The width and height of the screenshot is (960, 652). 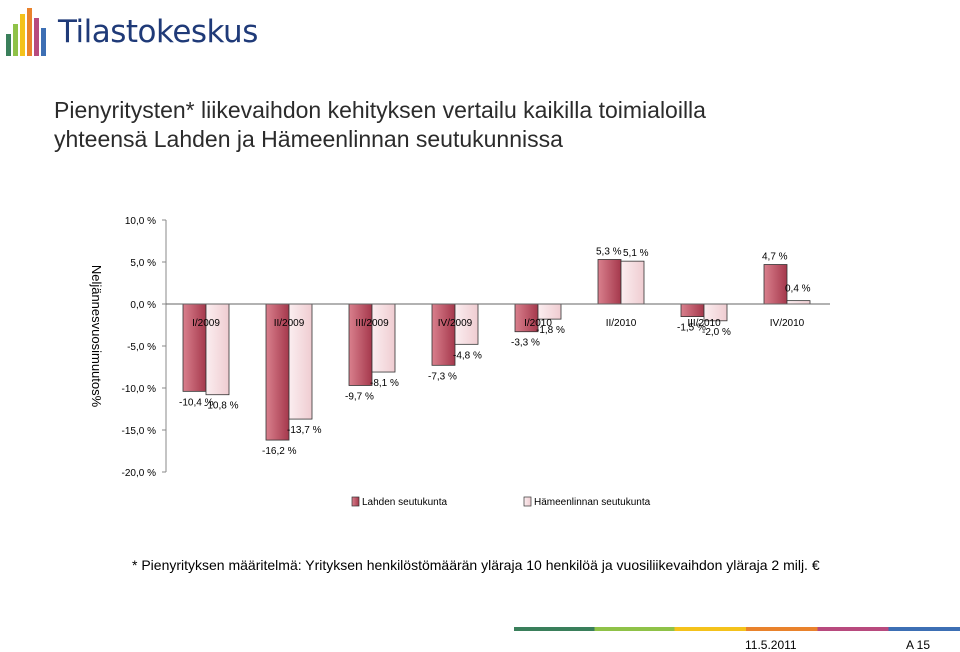 I want to click on footer-page-number: A 15, so click(x=918, y=645).